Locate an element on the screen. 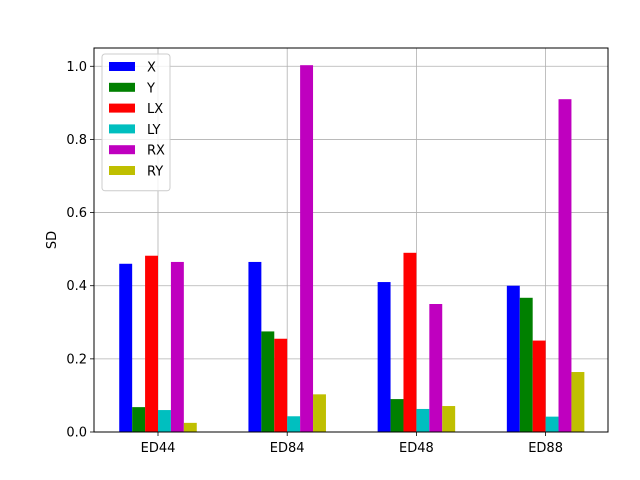 This screenshot has height=480, width=640. y-tick-label: 1.0 is located at coordinates (76, 67).